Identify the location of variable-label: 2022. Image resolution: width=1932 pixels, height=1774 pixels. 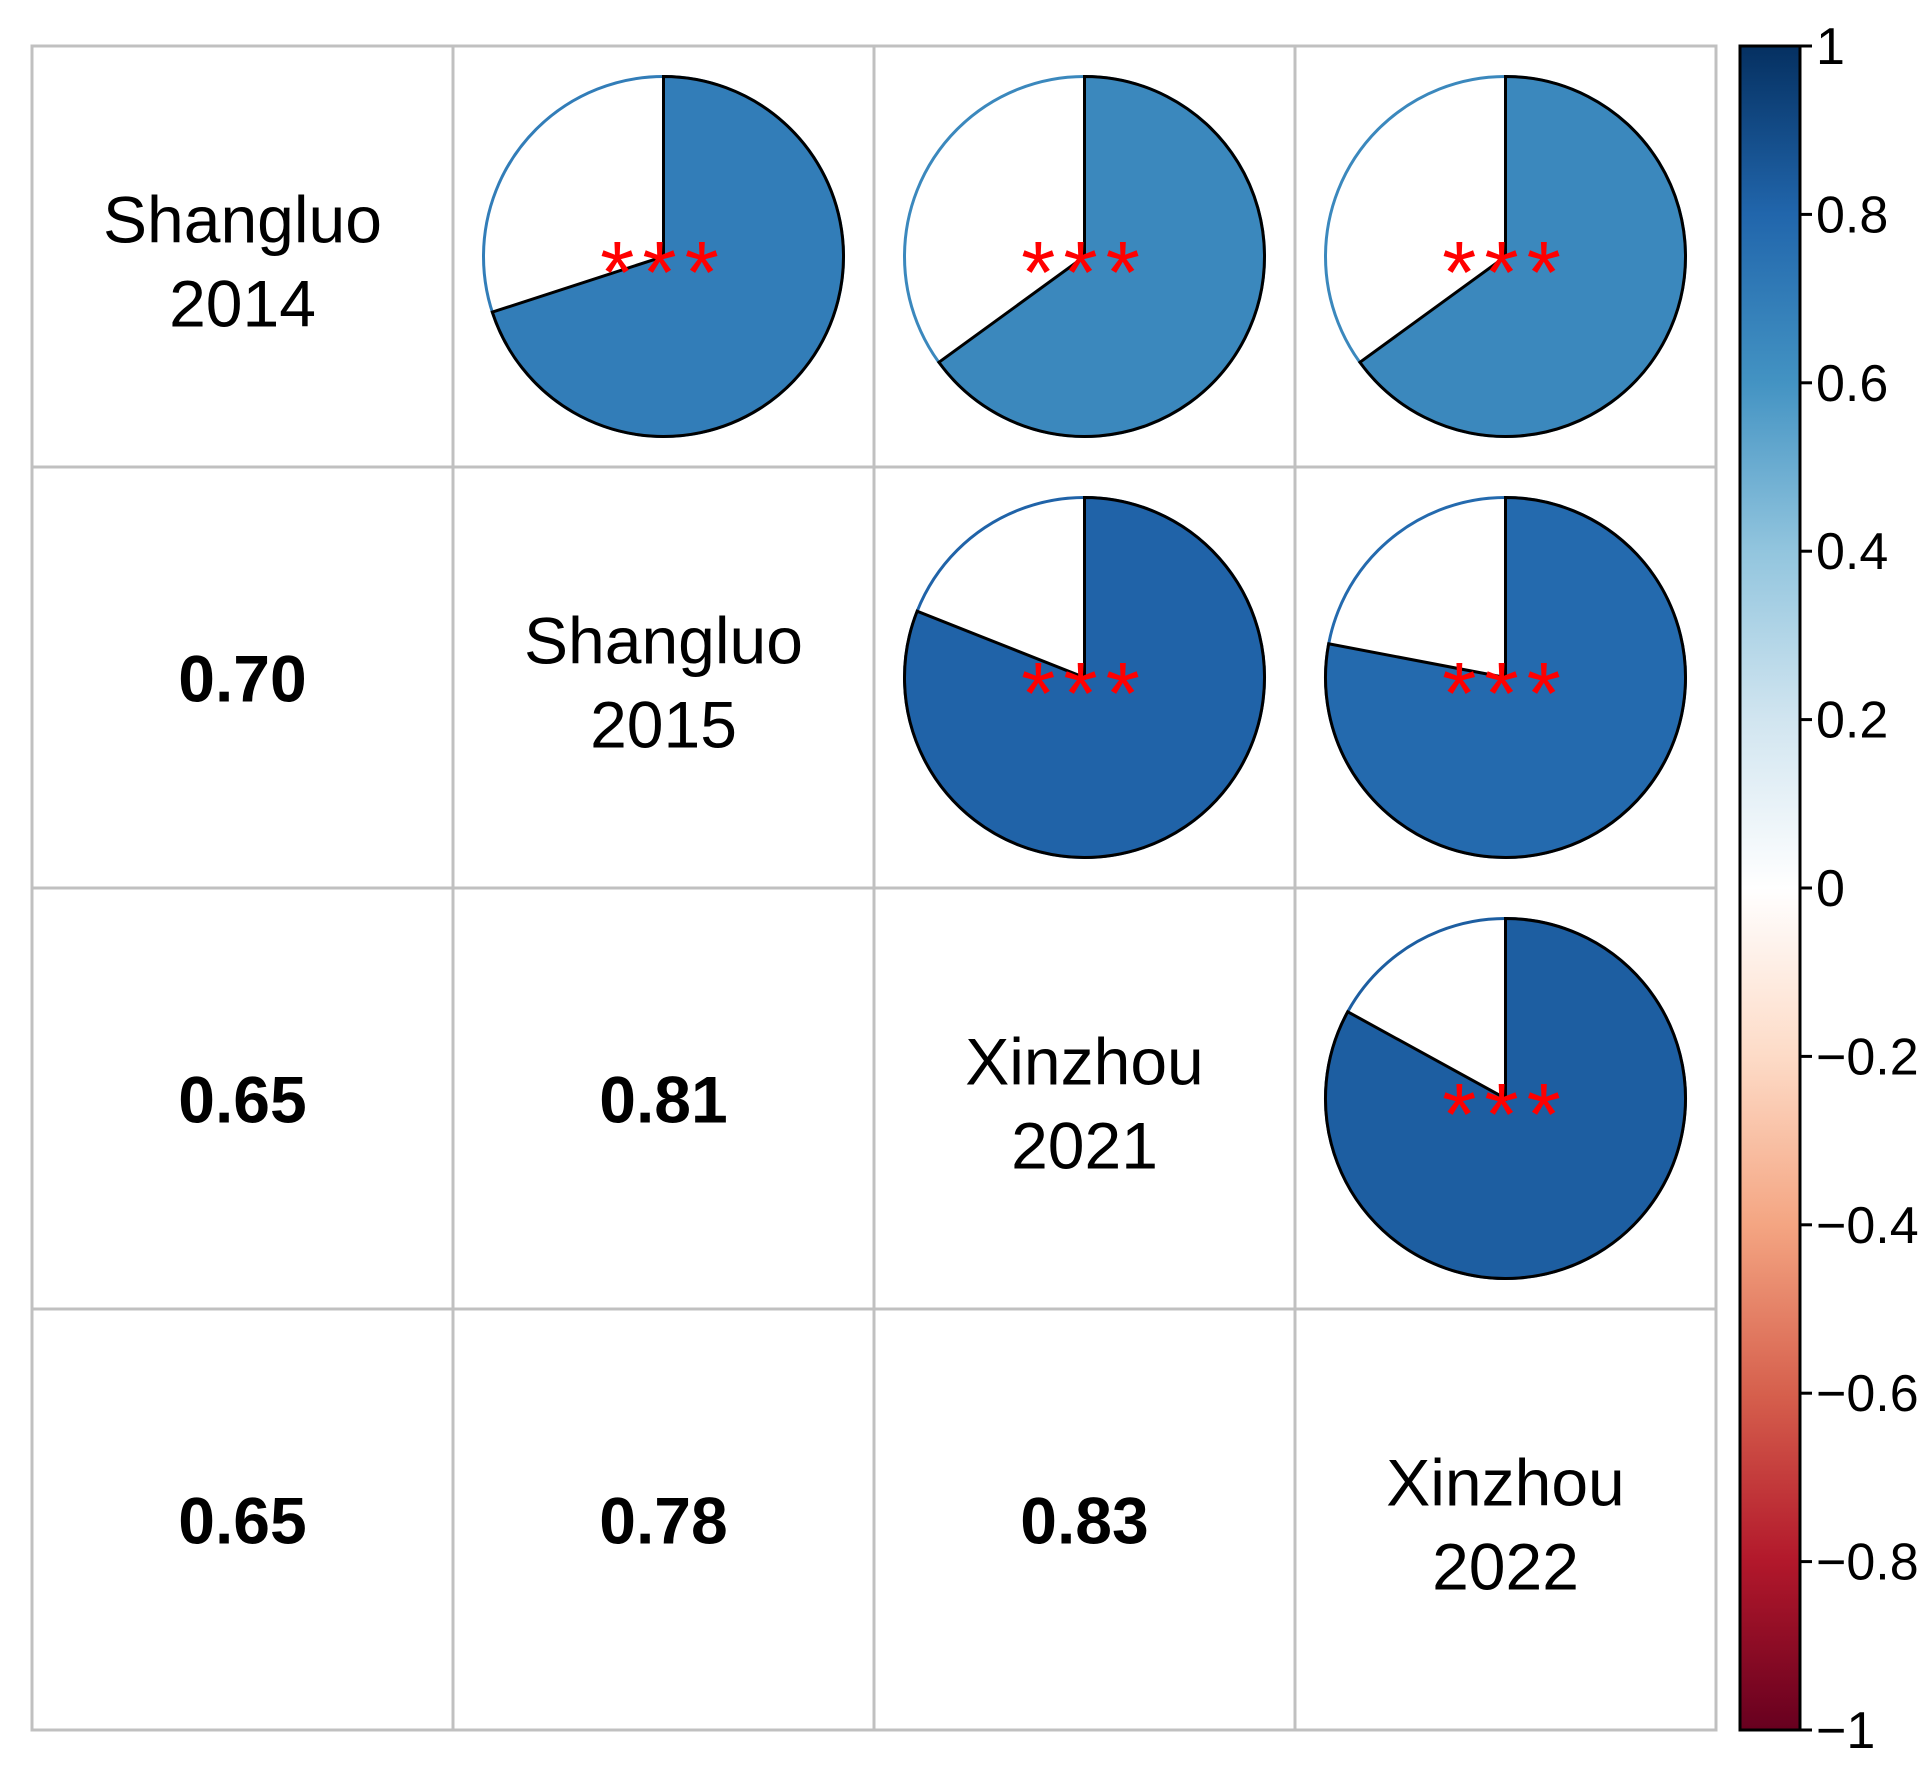
(1505, 1567).